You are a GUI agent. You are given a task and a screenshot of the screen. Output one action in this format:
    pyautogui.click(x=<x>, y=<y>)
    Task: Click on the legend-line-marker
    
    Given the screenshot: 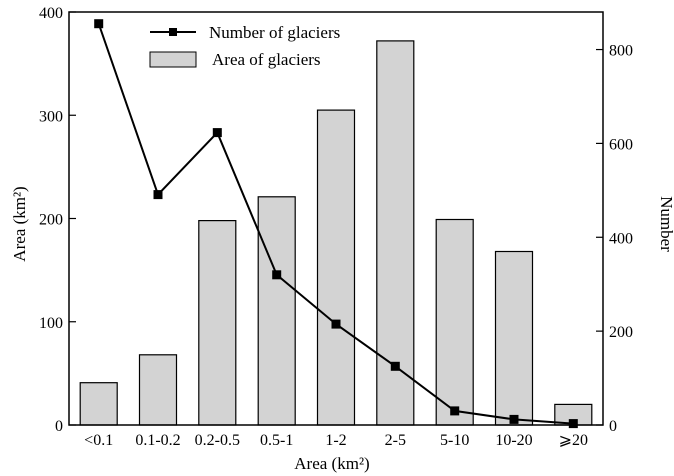 What is the action you would take?
    pyautogui.click(x=173, y=32)
    